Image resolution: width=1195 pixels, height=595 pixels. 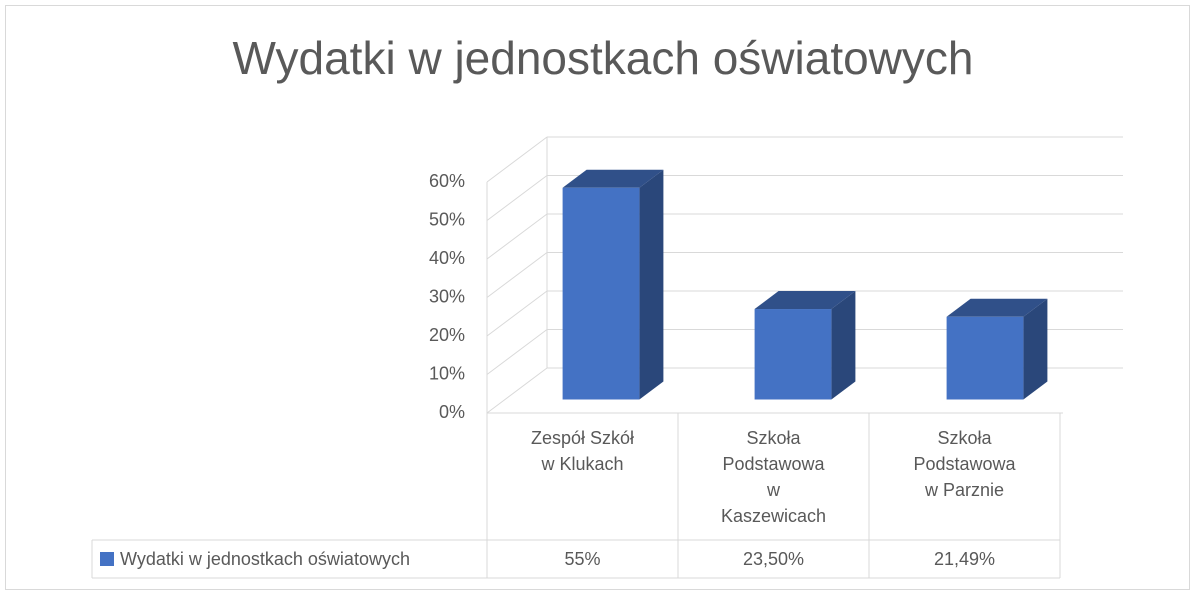 I want to click on y-tick-label: 0%, so click(x=452, y=412).